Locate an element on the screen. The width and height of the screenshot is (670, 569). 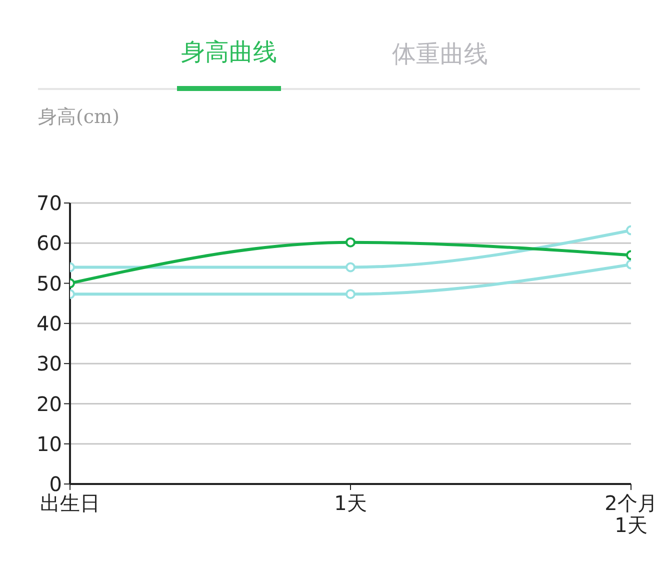
x-tick-label: 出生日 is located at coordinates (70, 503).